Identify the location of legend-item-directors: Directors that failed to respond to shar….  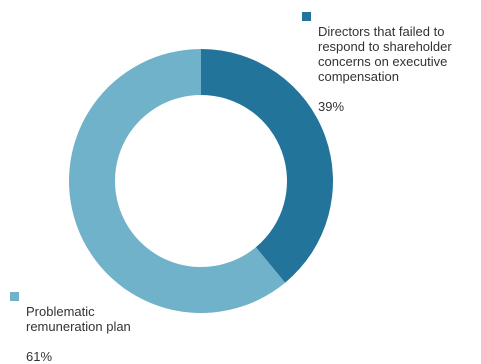
(391, 61).